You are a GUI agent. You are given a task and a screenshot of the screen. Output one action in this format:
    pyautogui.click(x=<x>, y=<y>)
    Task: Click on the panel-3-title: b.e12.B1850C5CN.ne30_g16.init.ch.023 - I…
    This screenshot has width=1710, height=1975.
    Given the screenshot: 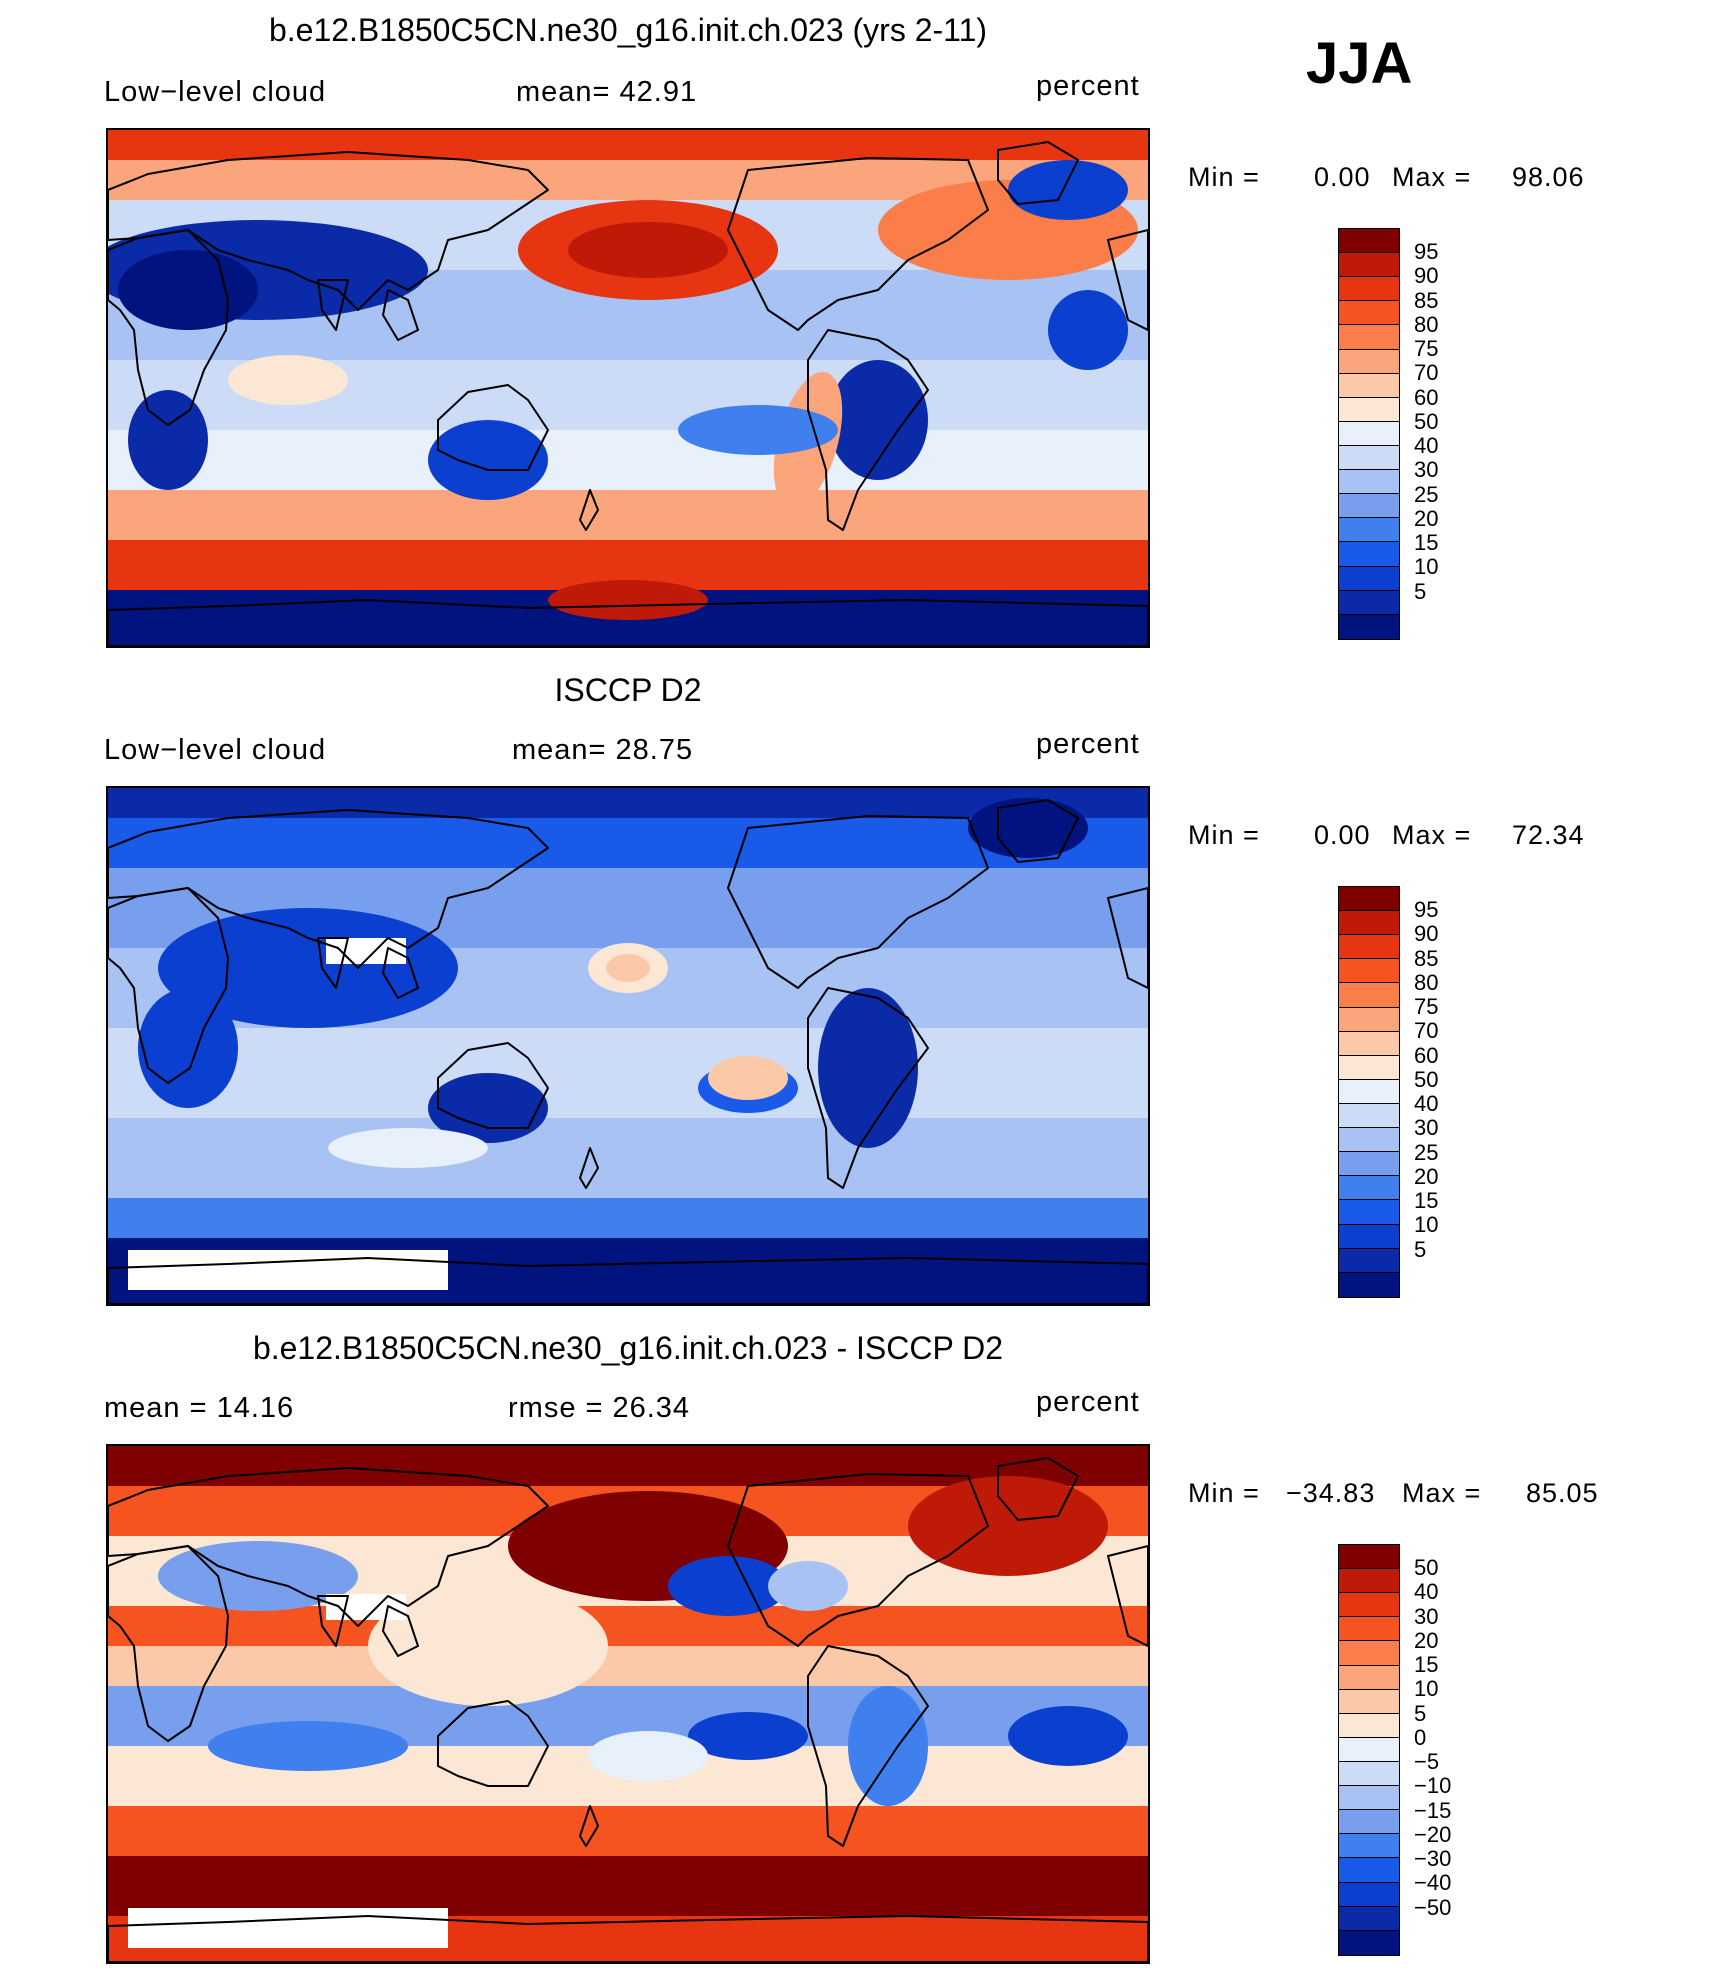 What is the action you would take?
    pyautogui.click(x=628, y=1348)
    